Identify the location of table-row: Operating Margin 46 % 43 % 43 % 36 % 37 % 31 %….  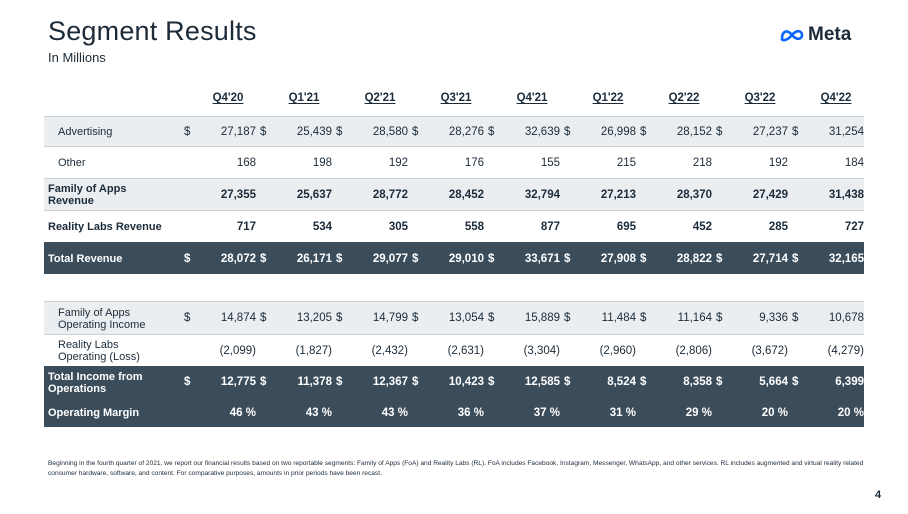
(454, 412).